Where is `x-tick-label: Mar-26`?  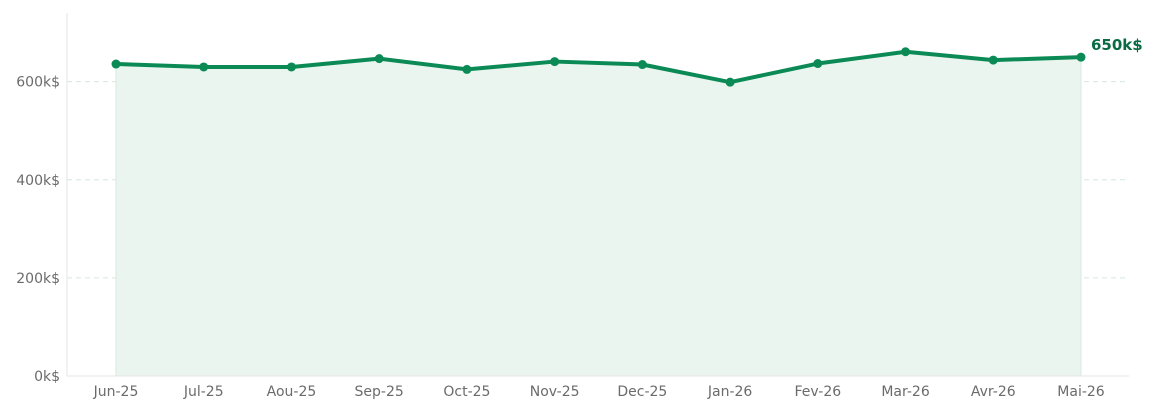
x-tick-label: Mar-26 is located at coordinates (905, 392).